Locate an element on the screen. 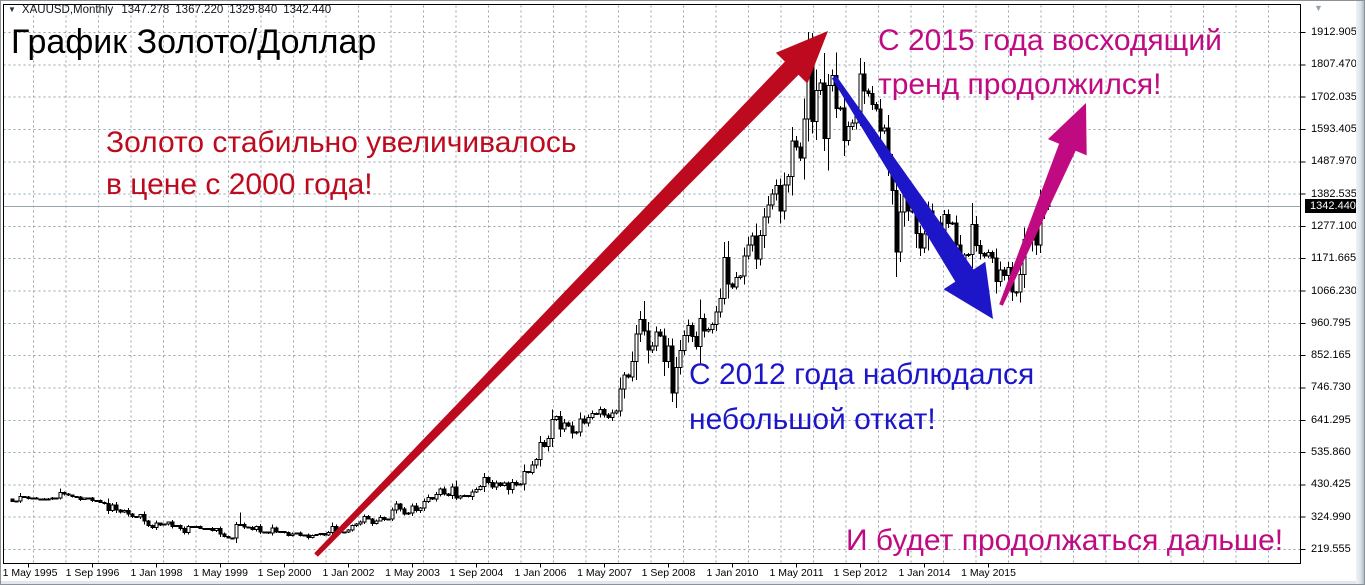 The image size is (1365, 585). annotation-line: тренд продолжился! is located at coordinates (1020, 84).